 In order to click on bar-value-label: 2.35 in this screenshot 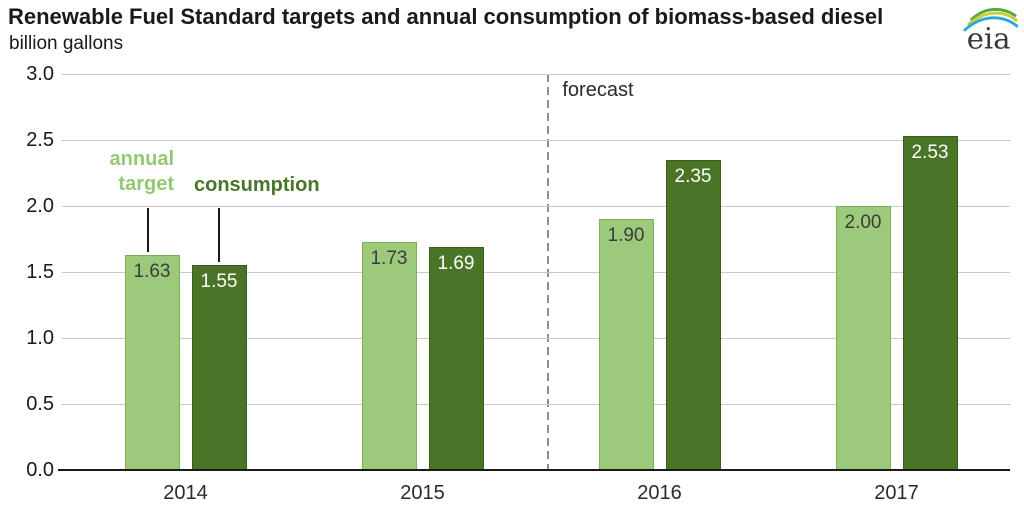, I will do `click(693, 176)`.